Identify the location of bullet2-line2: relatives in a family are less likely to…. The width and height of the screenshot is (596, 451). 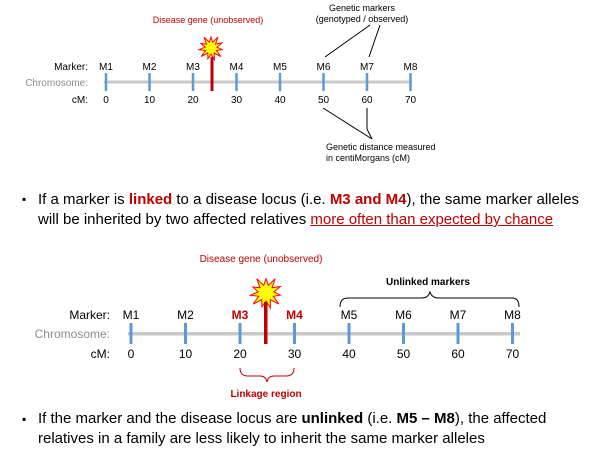
(261, 438).